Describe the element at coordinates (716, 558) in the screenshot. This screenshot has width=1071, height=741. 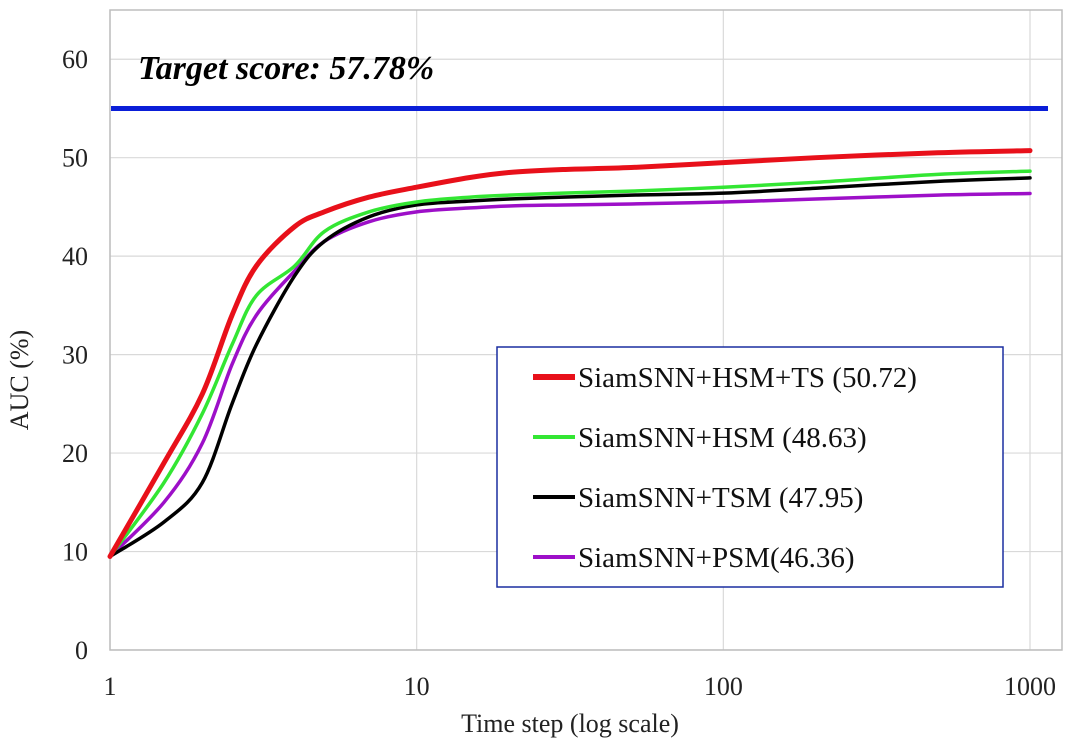
I see `legend-label-4: SiamSNN+PSM(46.36)` at that location.